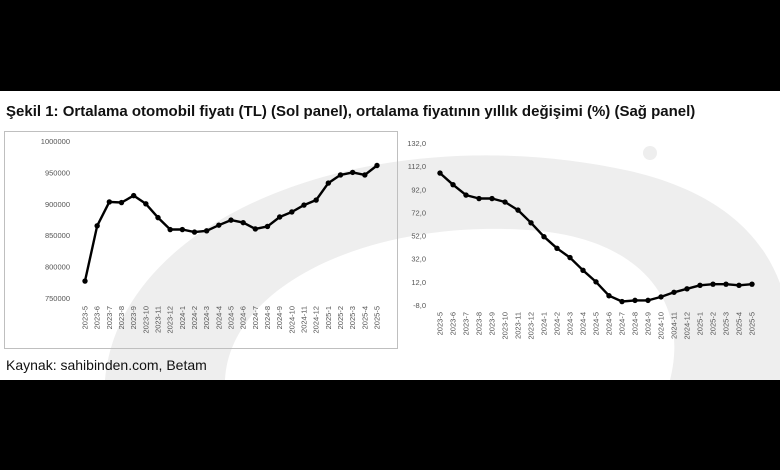  Describe the element at coordinates (418, 212) in the screenshot. I see `y-tick-label: 72,0` at that location.